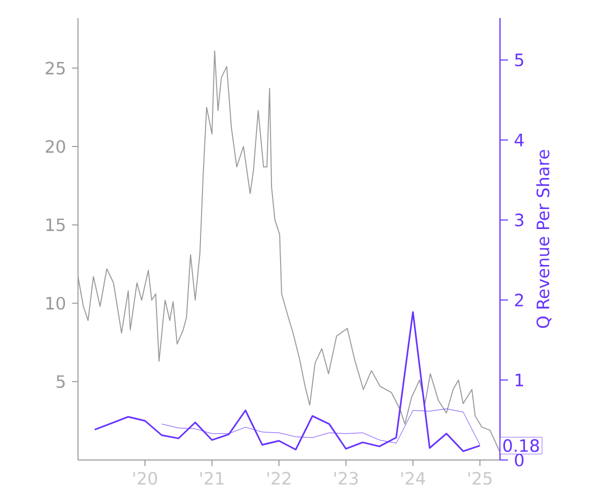 The height and width of the screenshot is (500, 600). What do you see at coordinates (519, 460) in the screenshot?
I see `y2-tick-label: 0` at bounding box center [519, 460].